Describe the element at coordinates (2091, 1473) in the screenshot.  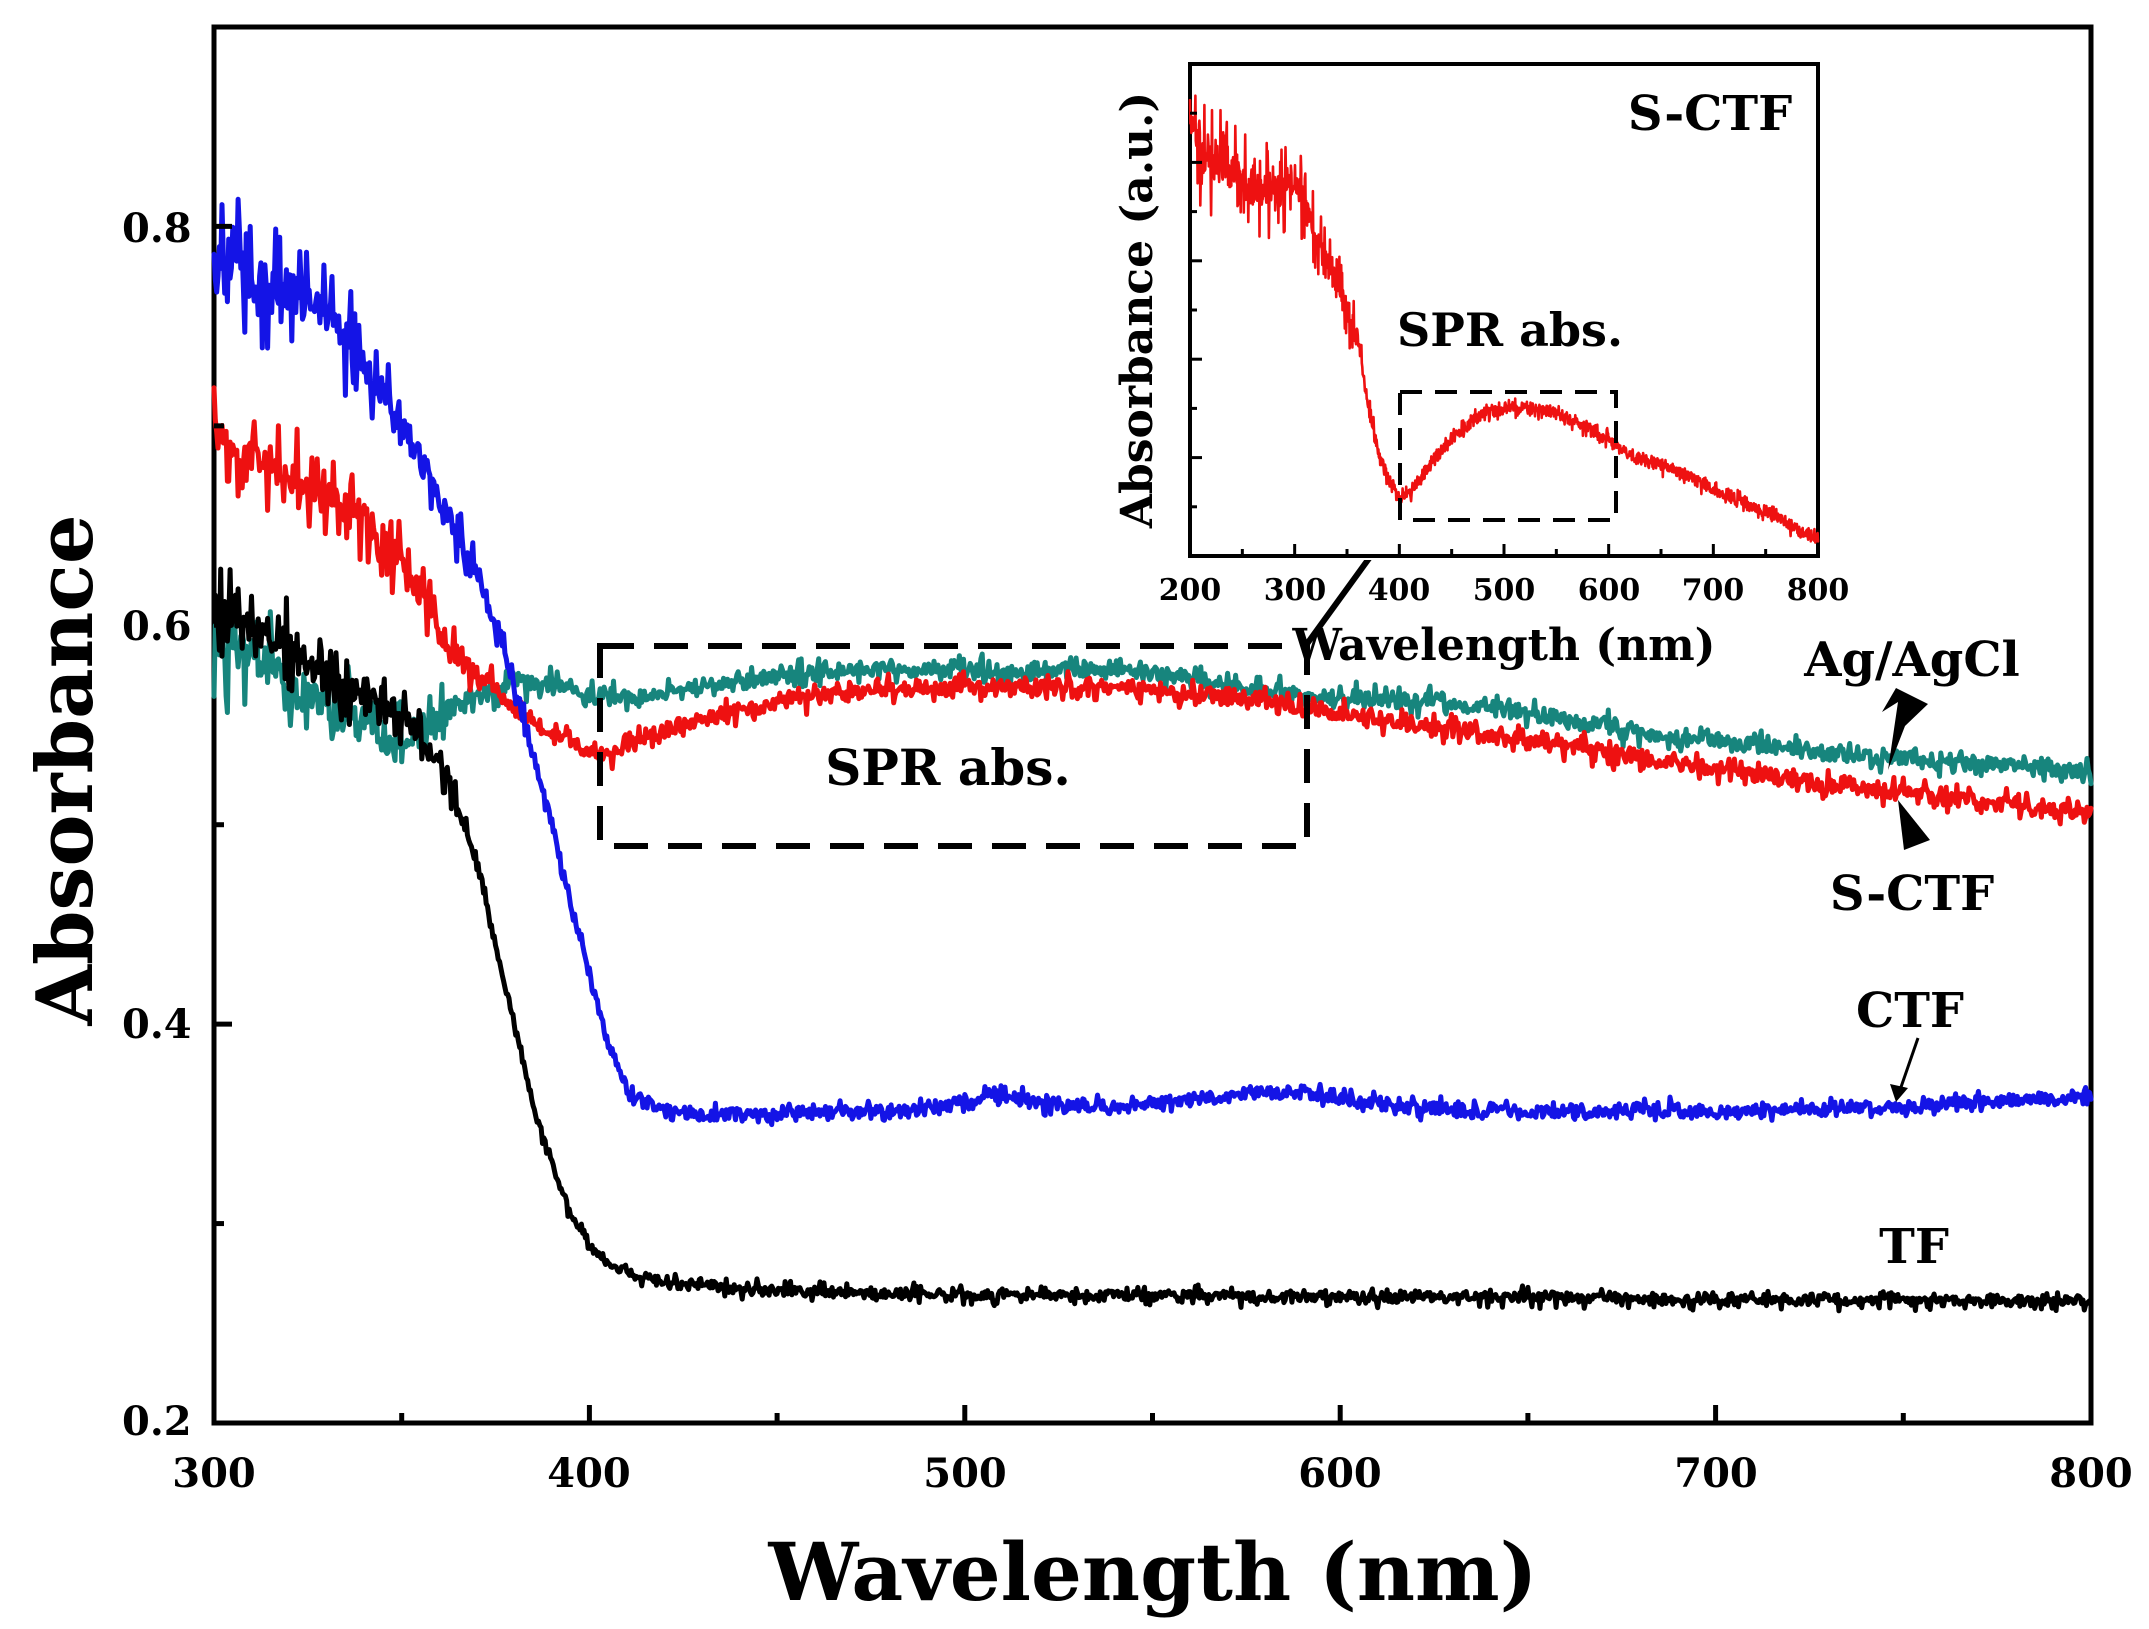
I see `main-x-tick-label-800: 800` at that location.